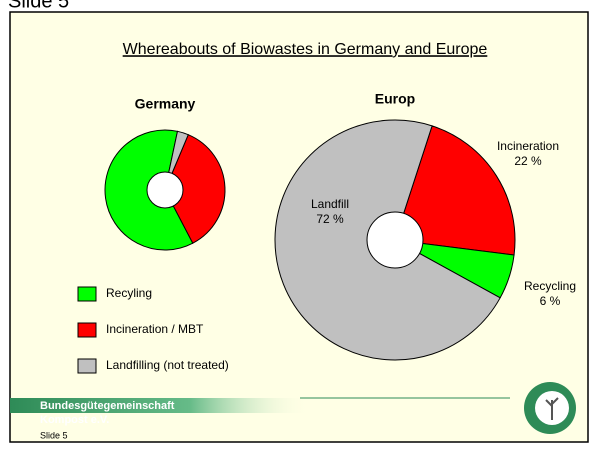 The image size is (598, 452). I want to click on footer-bar, so click(160, 405).